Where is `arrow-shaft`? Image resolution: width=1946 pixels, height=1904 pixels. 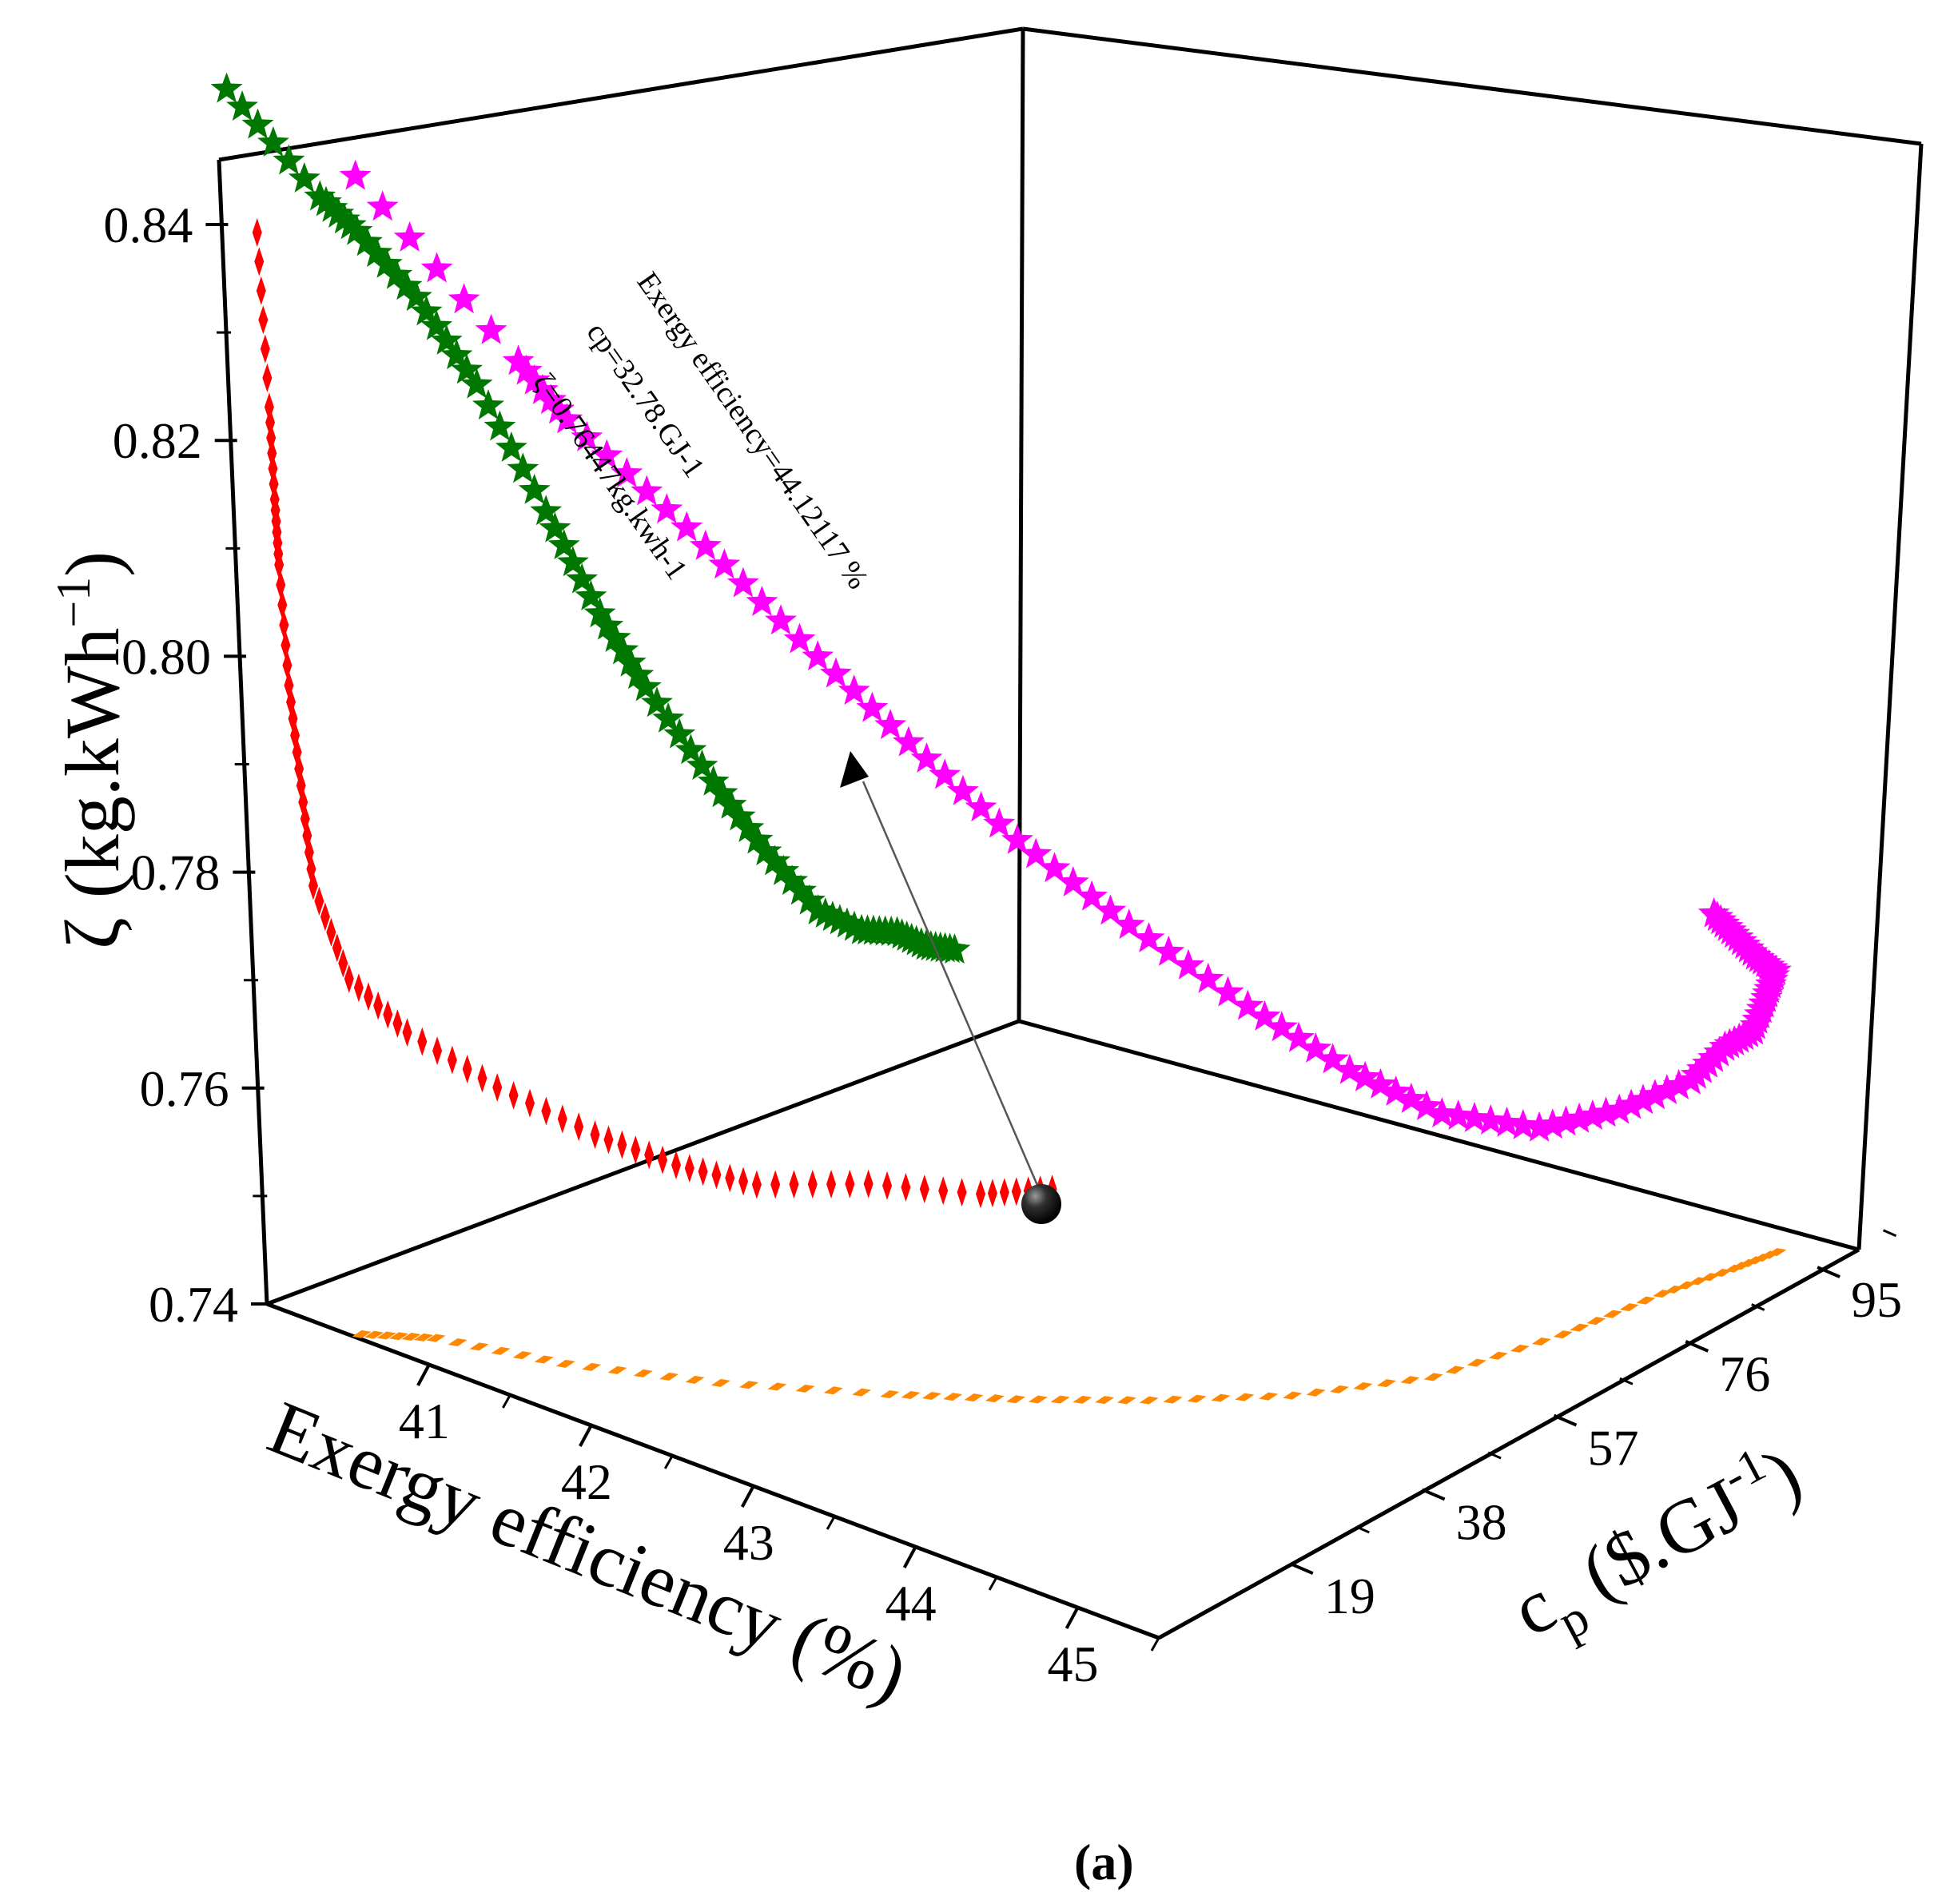
arrow-shaft is located at coordinates (951, 985).